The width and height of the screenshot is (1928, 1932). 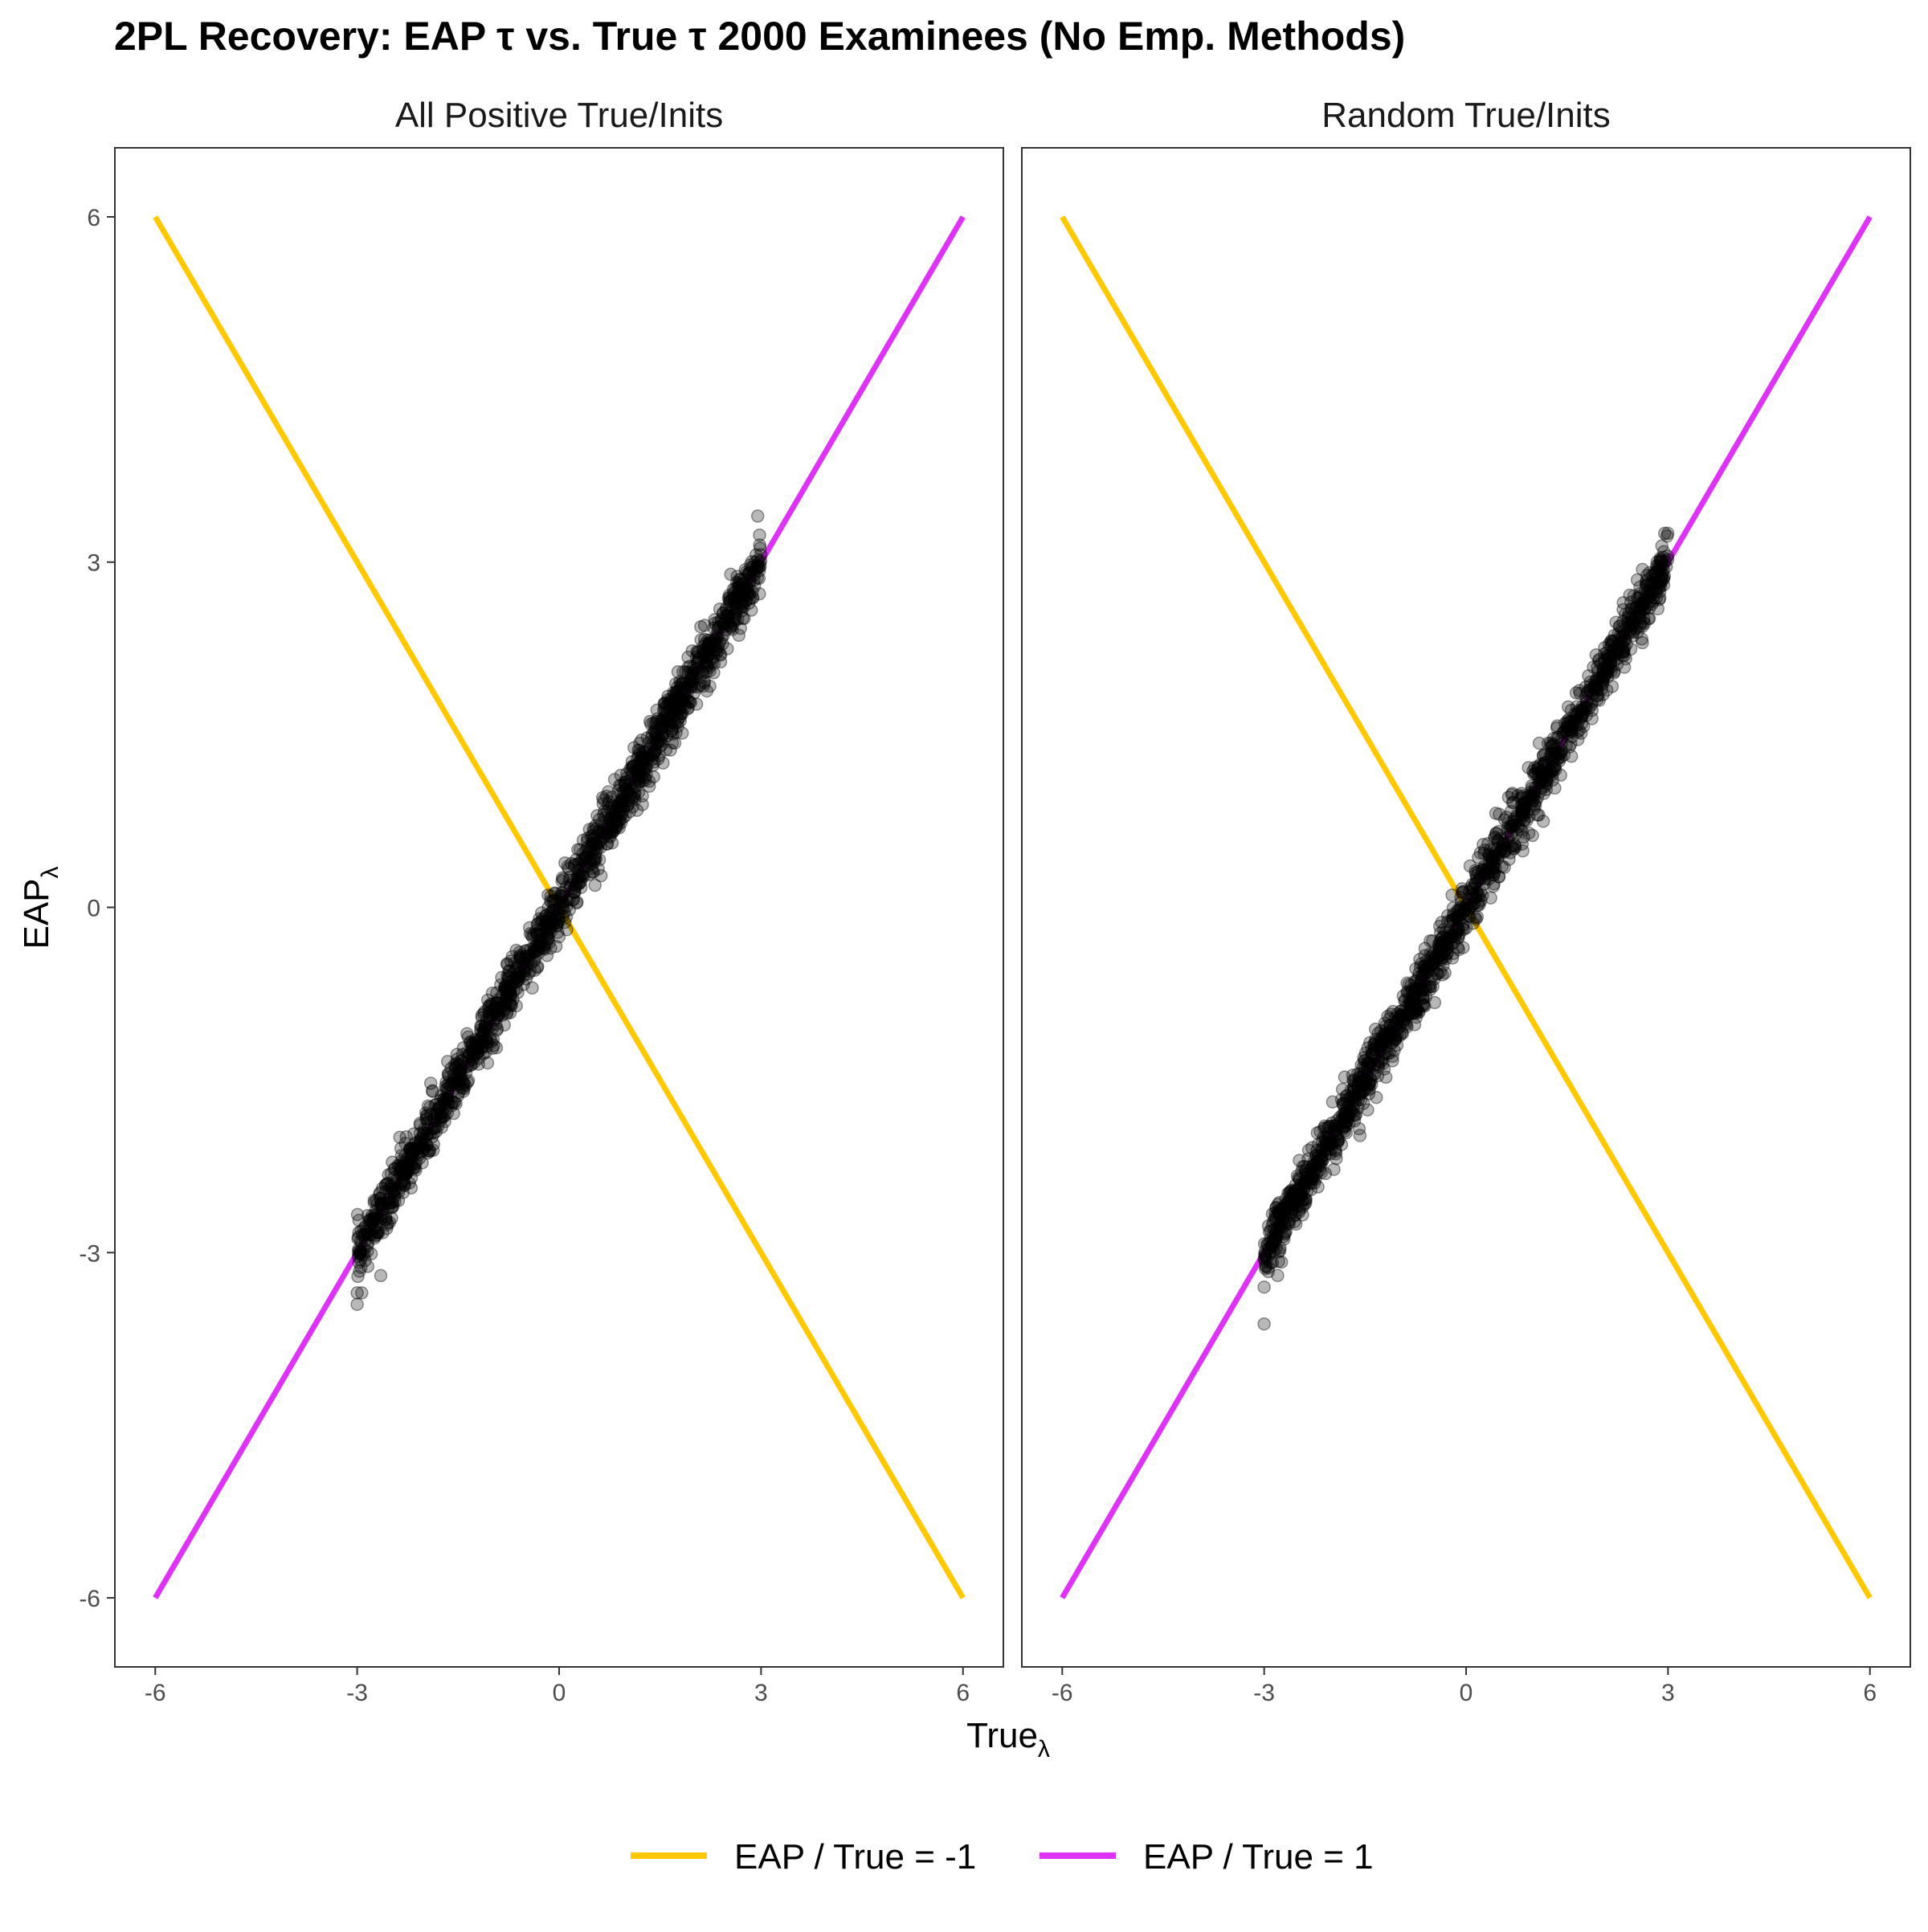 I want to click on scatter-point-outlier, so click(x=532, y=988).